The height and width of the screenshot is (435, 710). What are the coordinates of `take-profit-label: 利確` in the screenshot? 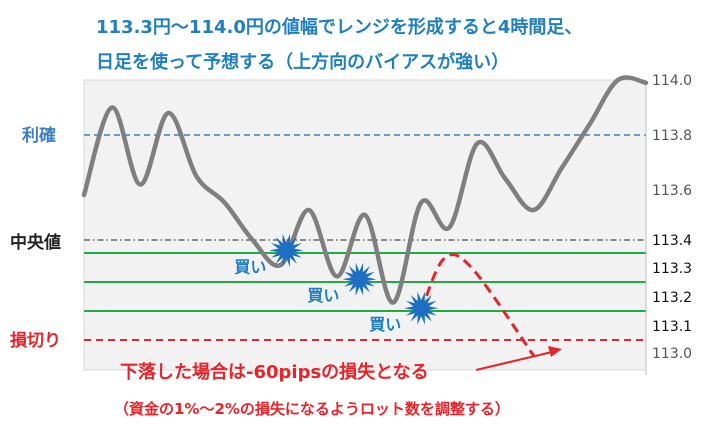 It's located at (39, 135).